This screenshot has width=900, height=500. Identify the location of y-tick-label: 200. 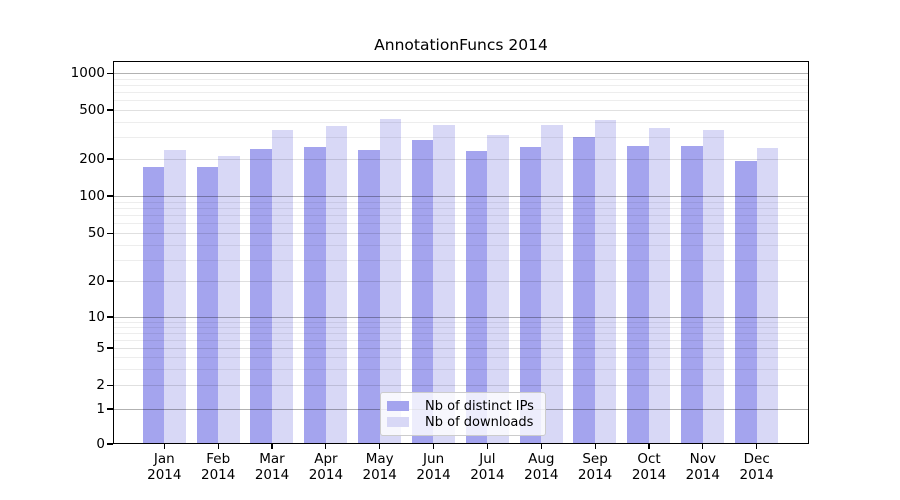
(92, 158).